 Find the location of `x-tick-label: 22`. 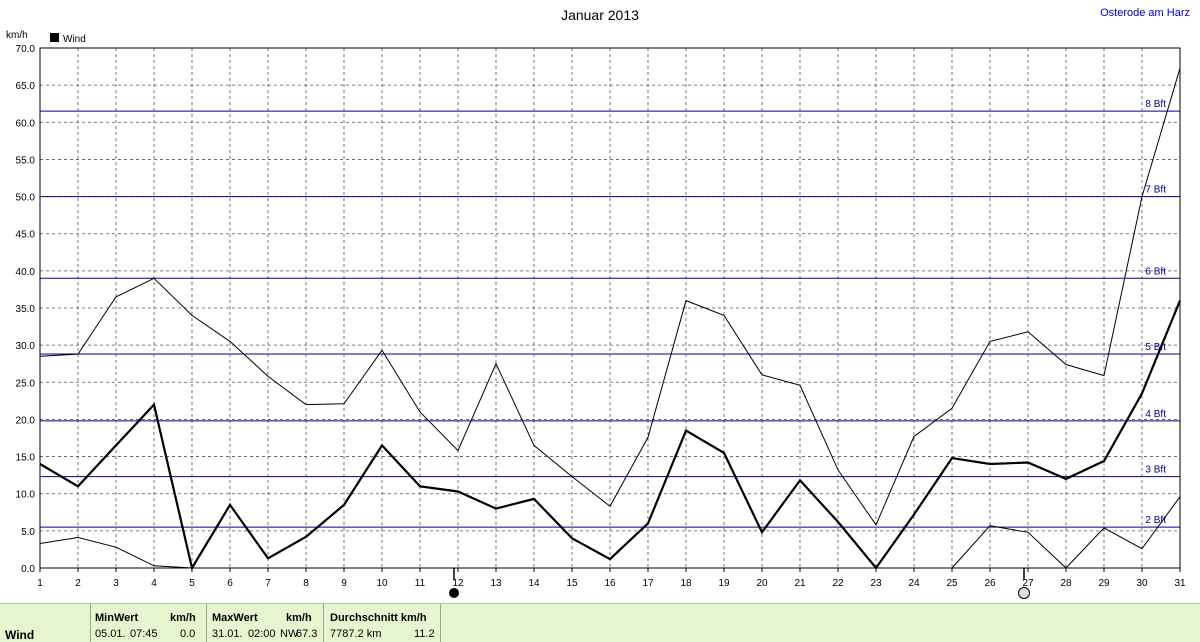

x-tick-label: 22 is located at coordinates (838, 583).